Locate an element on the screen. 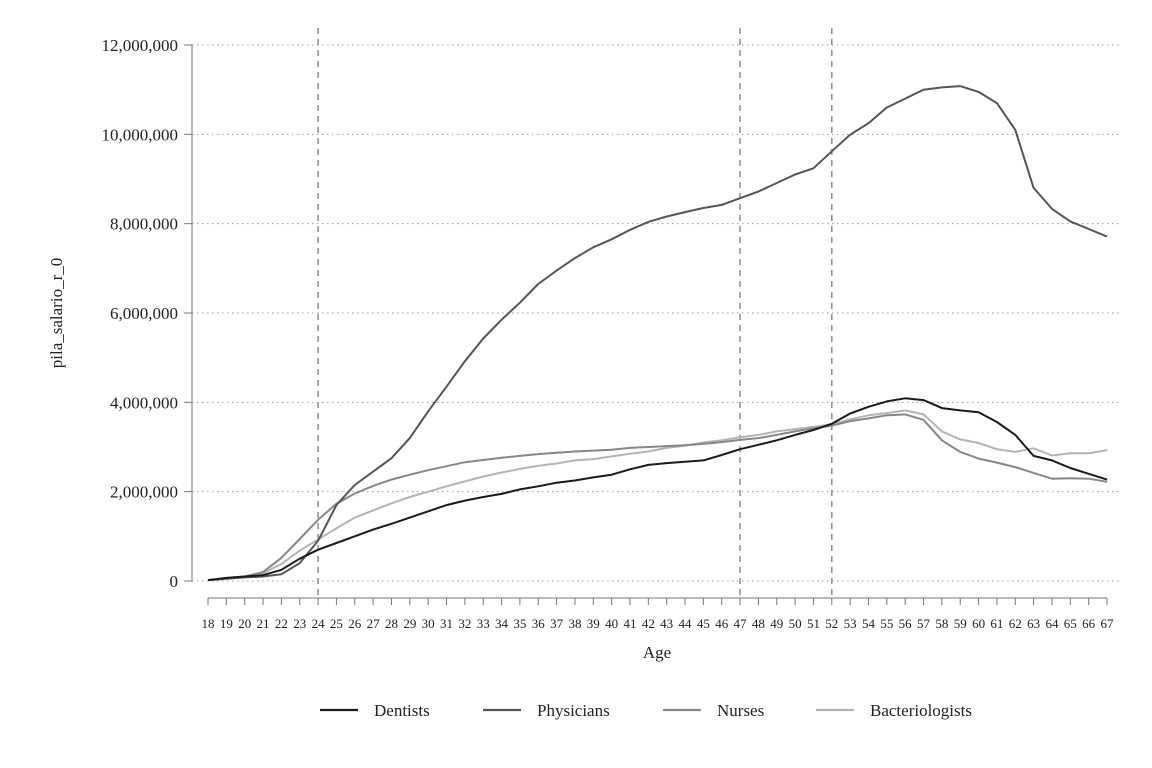 This screenshot has height=768, width=1152. x-tick-label: 39 is located at coordinates (593, 623).